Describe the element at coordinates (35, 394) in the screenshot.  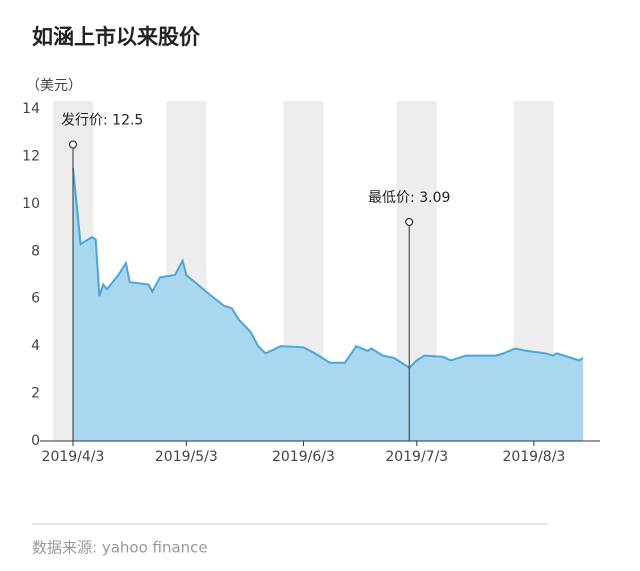
I see `y-tick-label: 2` at that location.